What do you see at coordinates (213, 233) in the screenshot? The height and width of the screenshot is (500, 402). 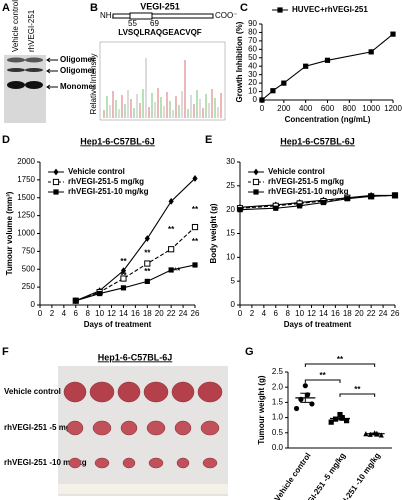 I see `y-axis-label: Body weight (g)` at bounding box center [213, 233].